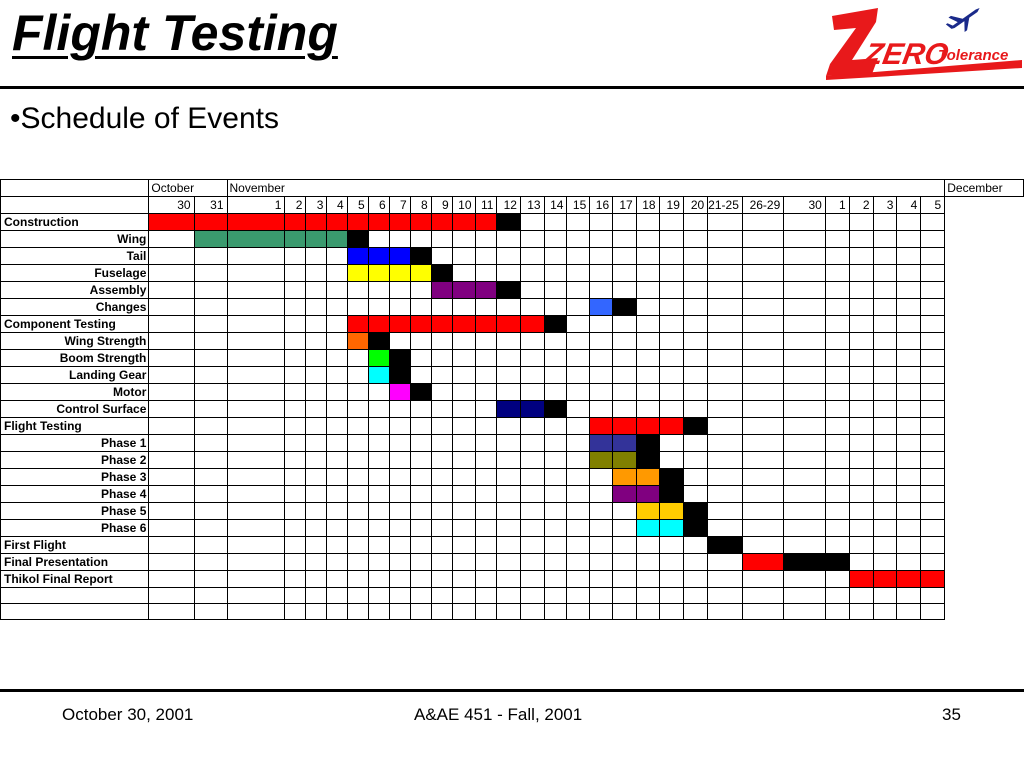  What do you see at coordinates (75, 494) in the screenshot?
I see `task-label: Phase 4` at bounding box center [75, 494].